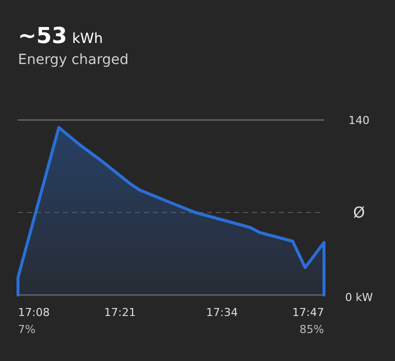  I want to click on x-tick-label: 17:21, so click(120, 312).